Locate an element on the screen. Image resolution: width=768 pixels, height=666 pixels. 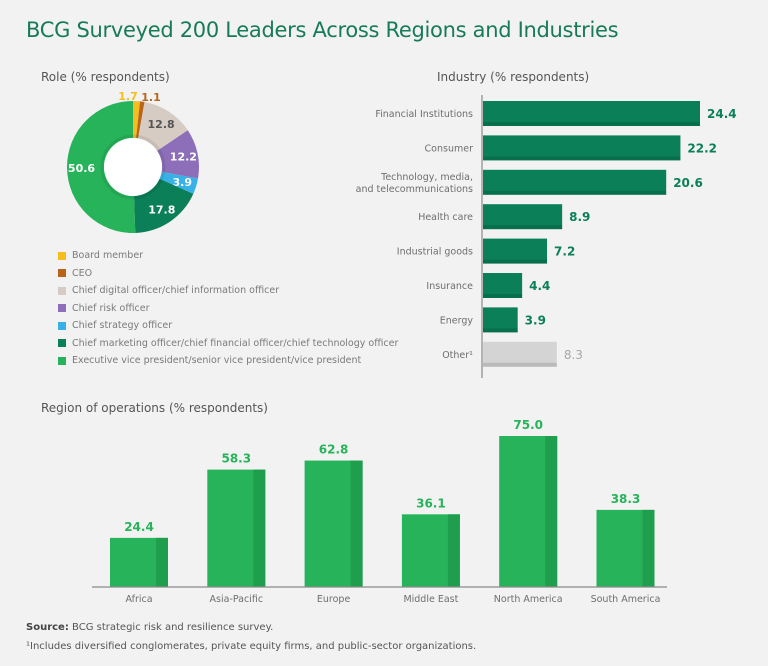
industry-category-line: Industrial goods is located at coordinates (435, 252).